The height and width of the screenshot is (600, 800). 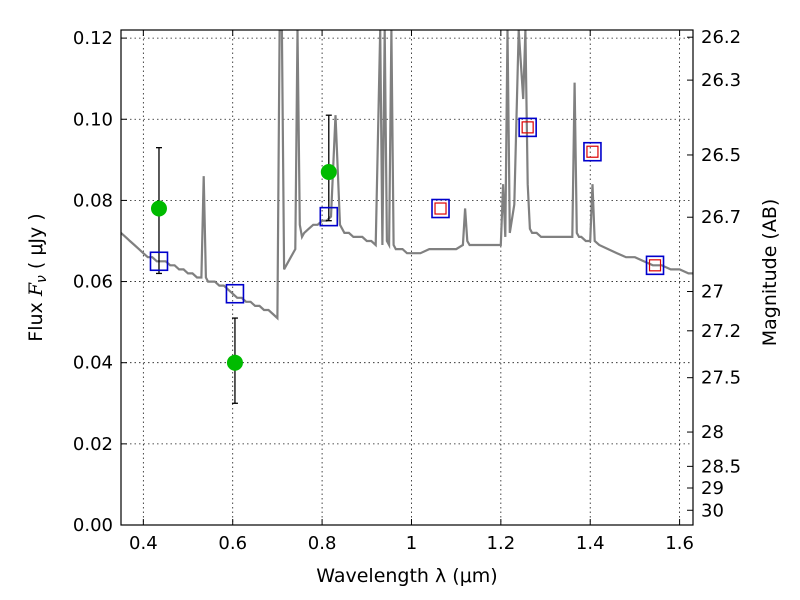 What do you see at coordinates (712, 292) in the screenshot?
I see `magnitude-tick-label: 27` at bounding box center [712, 292].